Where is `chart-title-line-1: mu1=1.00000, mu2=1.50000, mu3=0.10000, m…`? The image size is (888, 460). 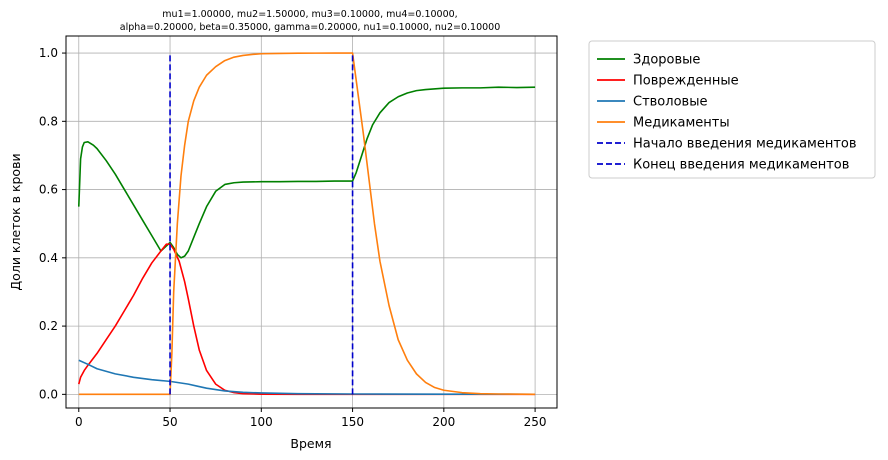
chart-title-line-1: mu1=1.00000, mu2=1.50000, mu3=0.10000, m… is located at coordinates (309, 14).